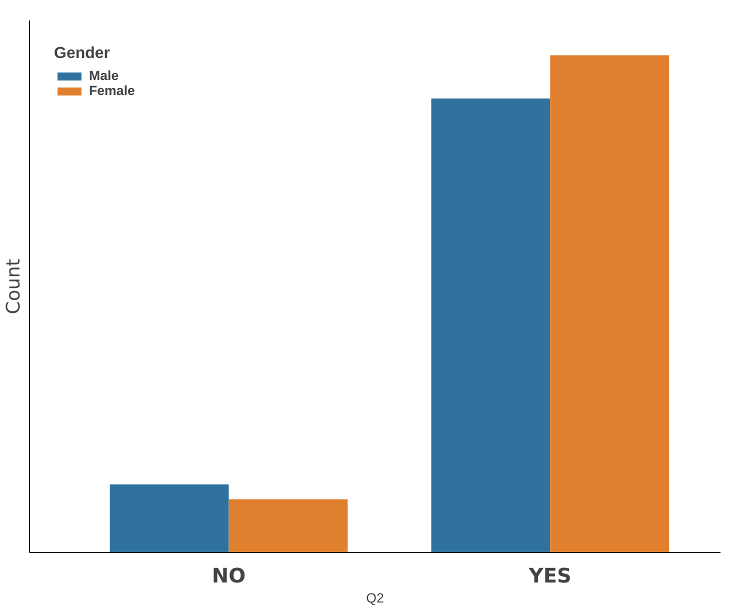  I want to click on legend-label: Male, so click(104, 75).